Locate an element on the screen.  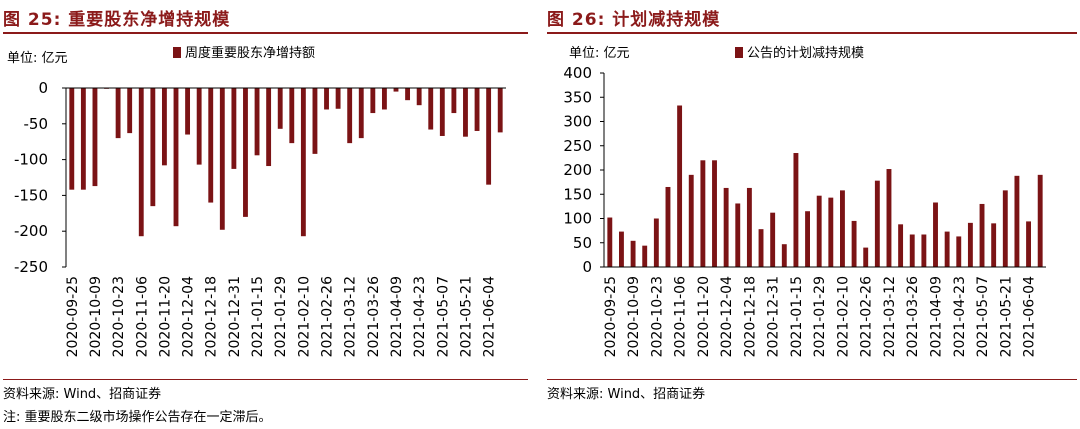
y-tick-label: 100 is located at coordinates (577, 219).